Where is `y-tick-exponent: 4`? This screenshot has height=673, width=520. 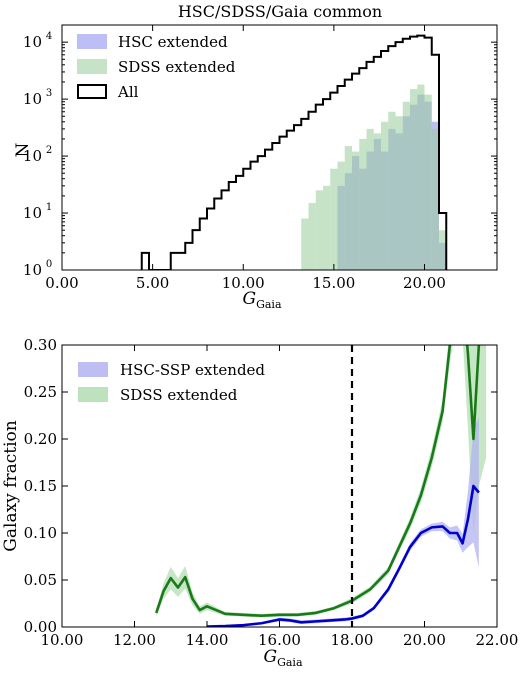
y-tick-exponent: 4 is located at coordinates (49, 36).